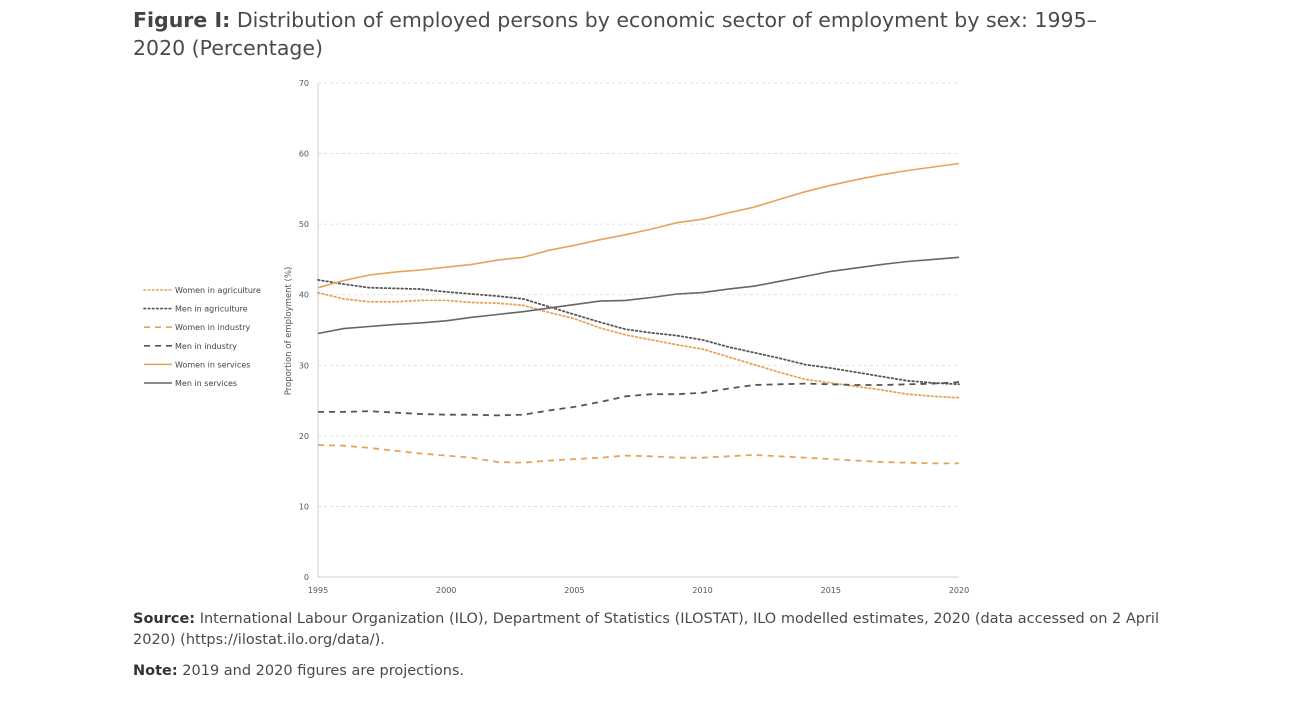 The width and height of the screenshot is (1295, 707). Describe the element at coordinates (639, 399) in the screenshot. I see `series-line-men-in-industry` at that location.